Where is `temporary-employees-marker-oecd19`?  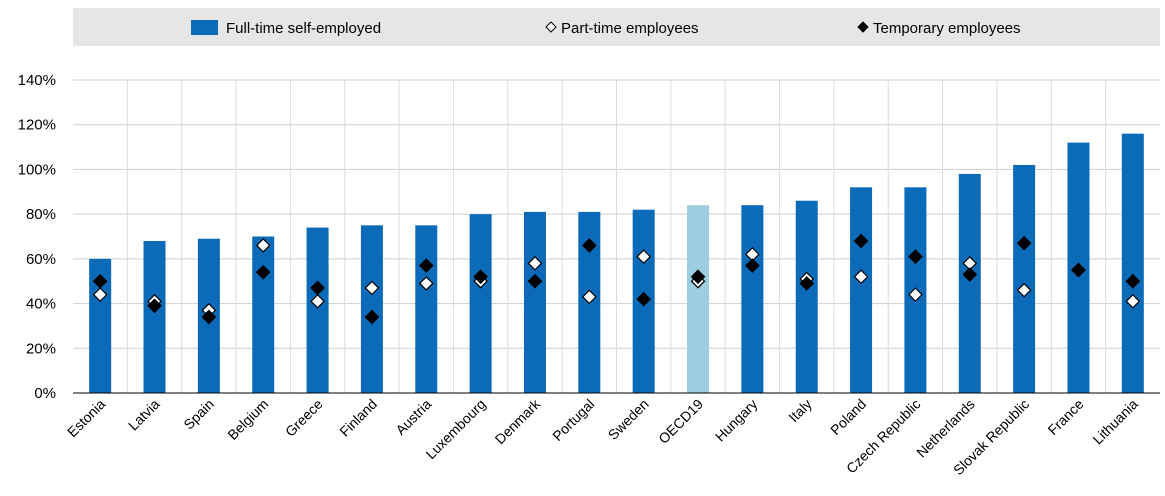 temporary-employees-marker-oecd19 is located at coordinates (698, 277).